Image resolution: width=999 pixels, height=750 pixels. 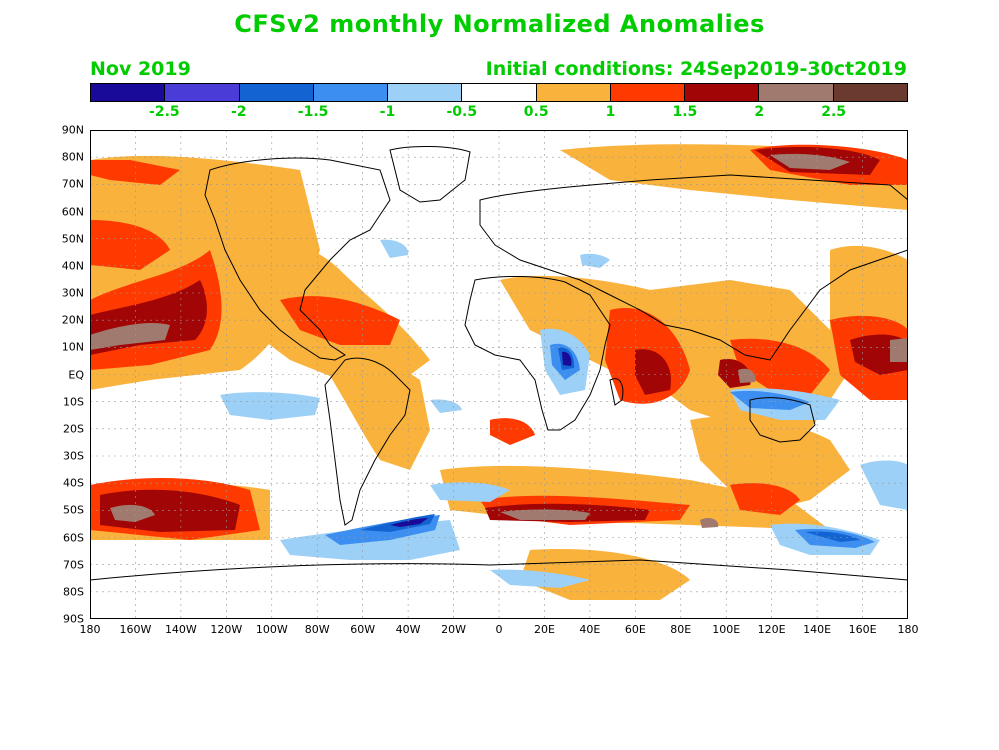 I want to click on color-scale-label: 2.5, so click(x=834, y=112).